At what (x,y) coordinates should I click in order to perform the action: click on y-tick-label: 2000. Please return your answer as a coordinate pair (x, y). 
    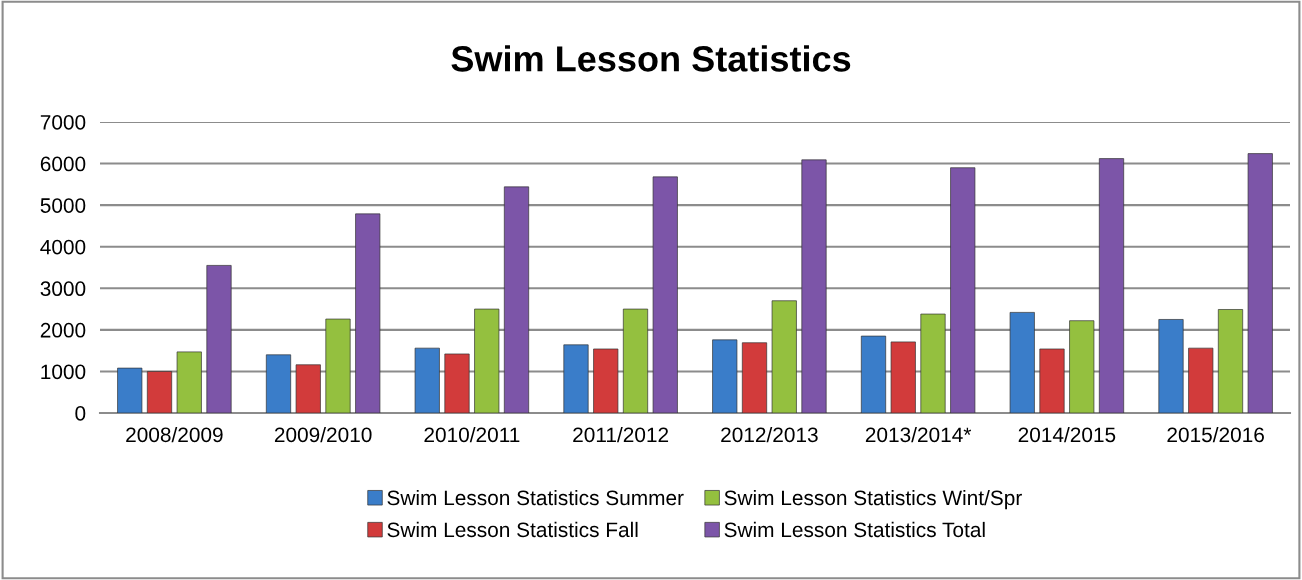
    Looking at the image, I should click on (63, 330).